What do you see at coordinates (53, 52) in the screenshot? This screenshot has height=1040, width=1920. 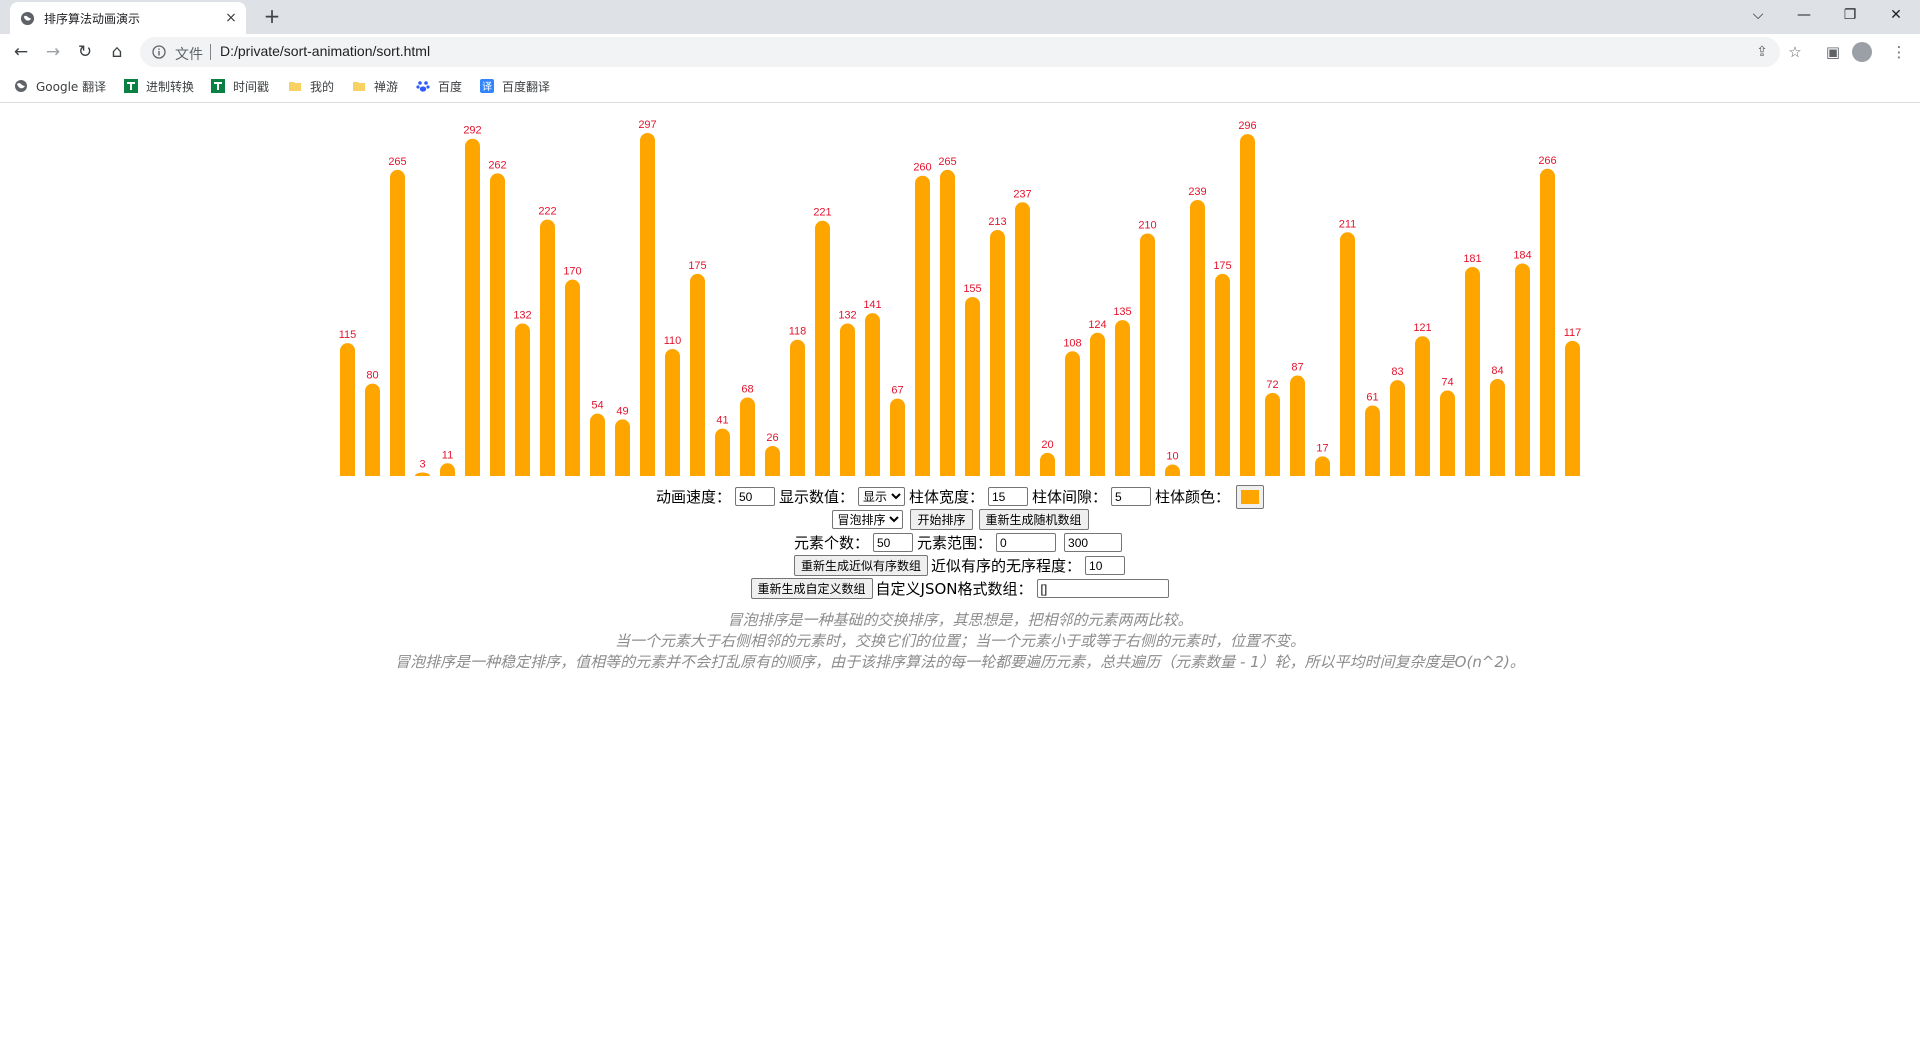 I see `forward-arrow-icon: →` at bounding box center [53, 52].